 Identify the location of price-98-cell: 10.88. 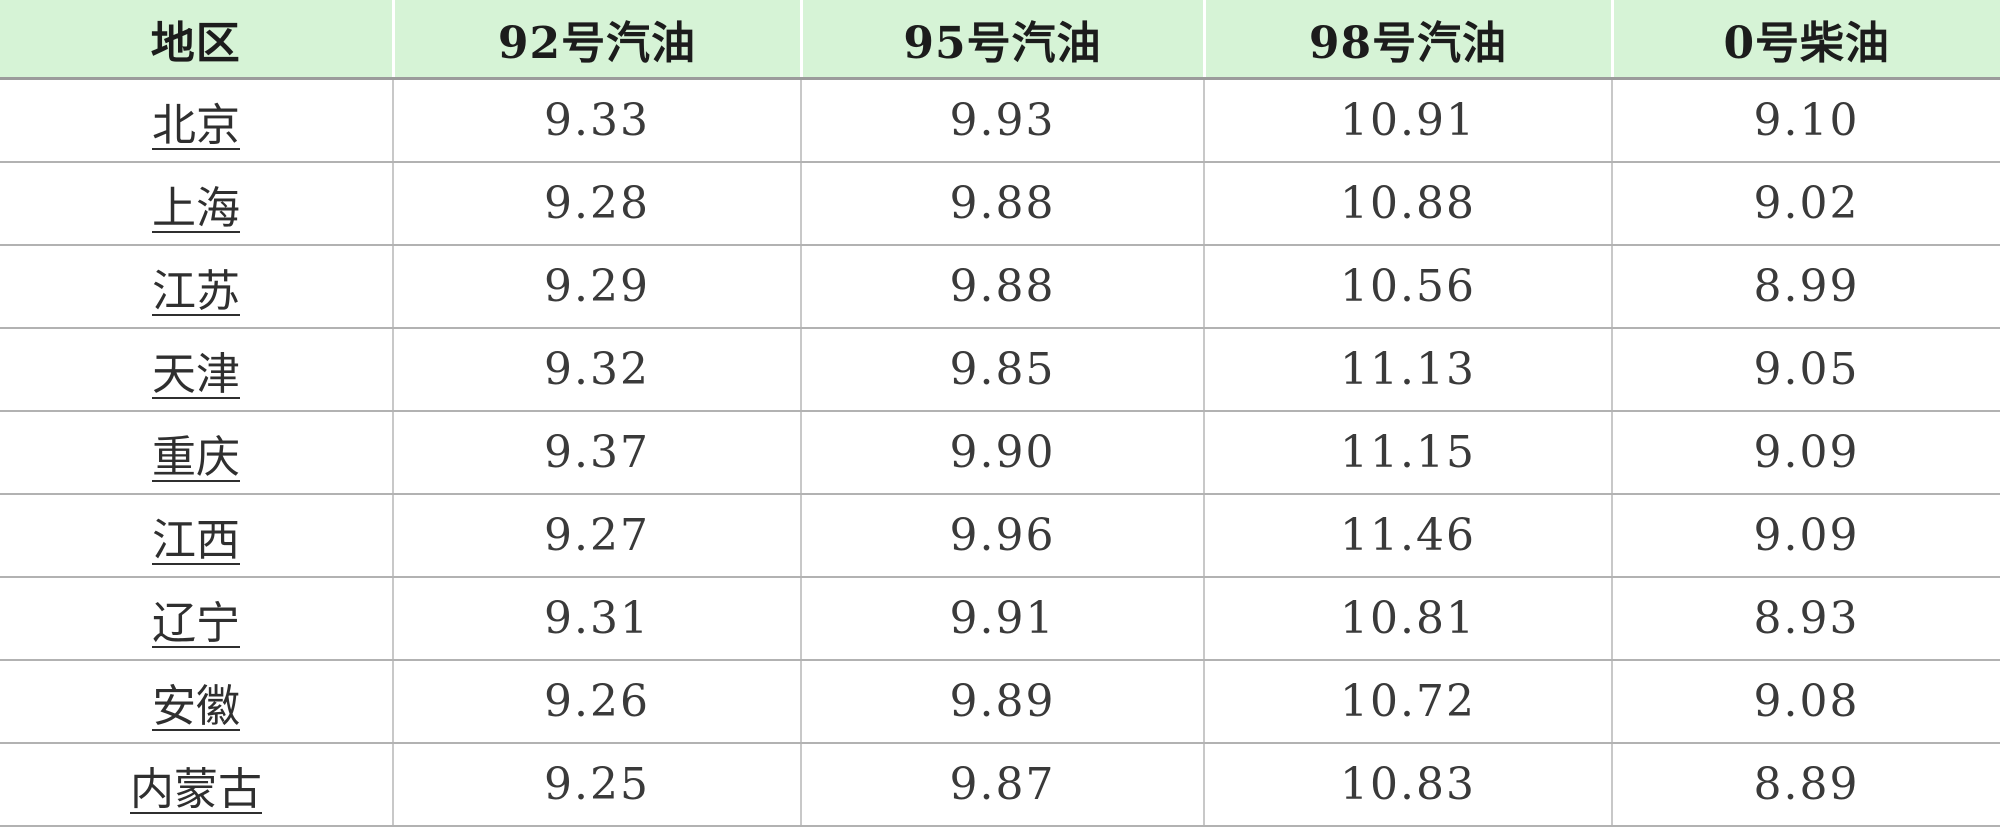
(1407, 204).